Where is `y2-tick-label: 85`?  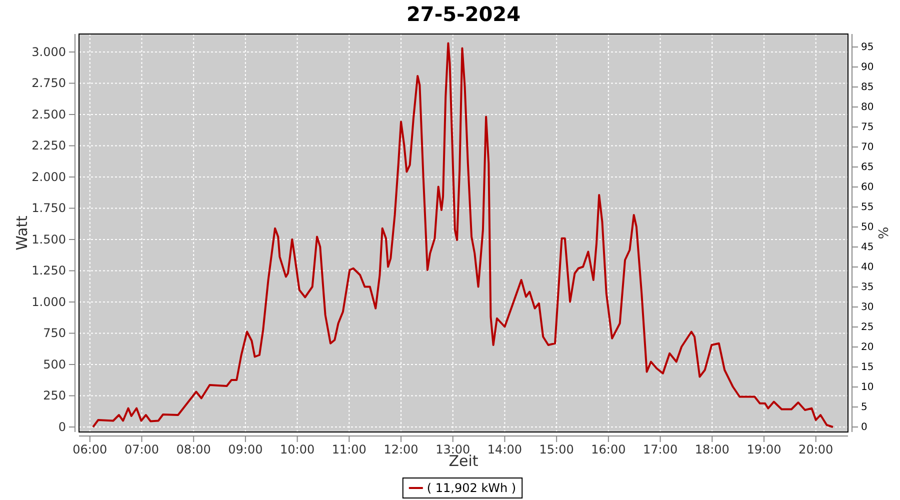
y2-tick-label: 85 is located at coordinates (867, 88).